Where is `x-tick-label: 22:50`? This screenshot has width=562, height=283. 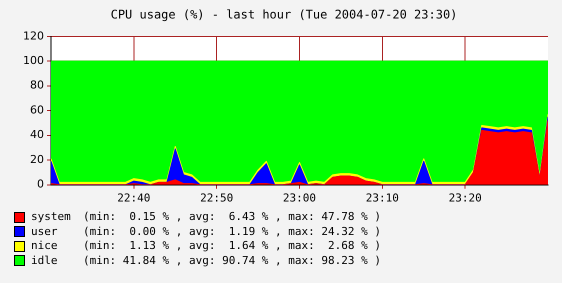
x-tick-label: 22:50 is located at coordinates (217, 197).